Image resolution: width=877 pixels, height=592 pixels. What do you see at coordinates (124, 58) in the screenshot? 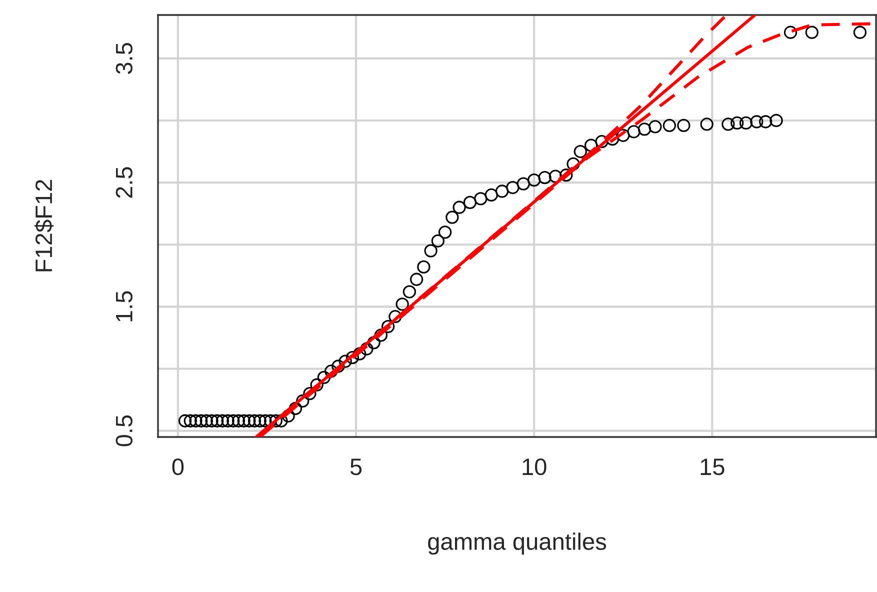
I see `y-tick-label: 3.5` at bounding box center [124, 58].